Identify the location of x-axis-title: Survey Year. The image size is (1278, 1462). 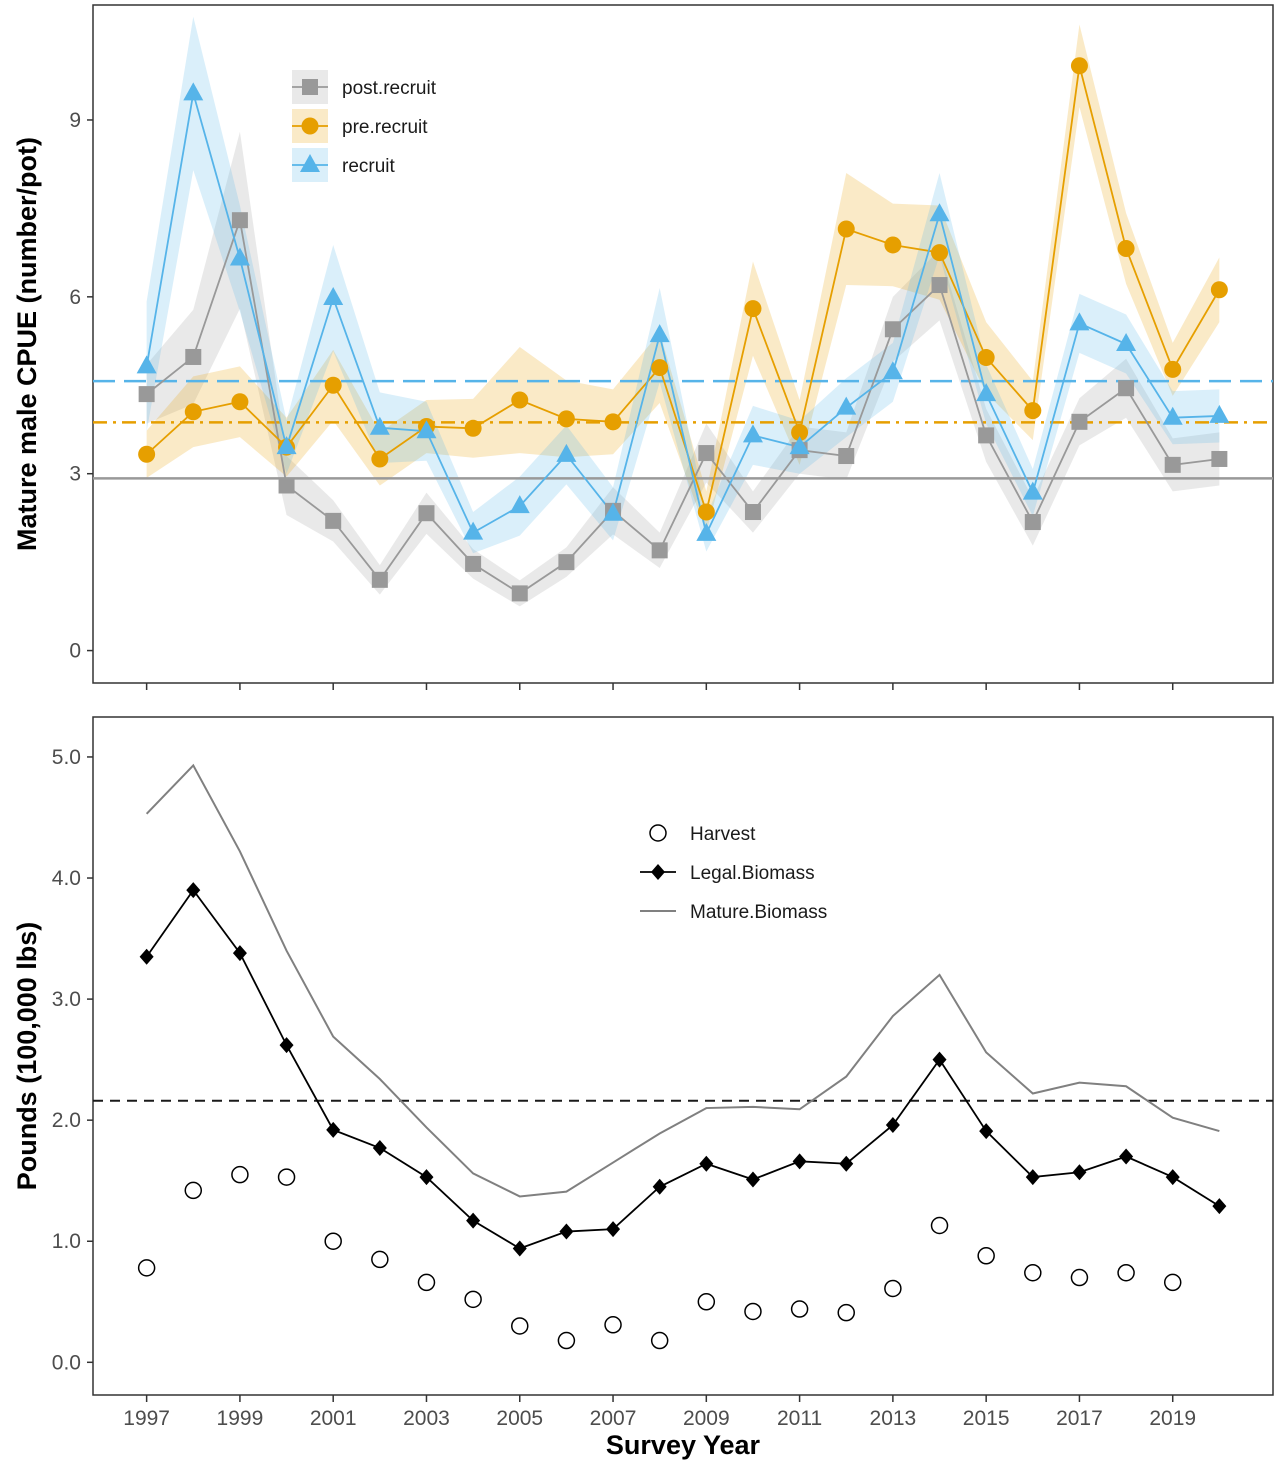
(683, 1445).